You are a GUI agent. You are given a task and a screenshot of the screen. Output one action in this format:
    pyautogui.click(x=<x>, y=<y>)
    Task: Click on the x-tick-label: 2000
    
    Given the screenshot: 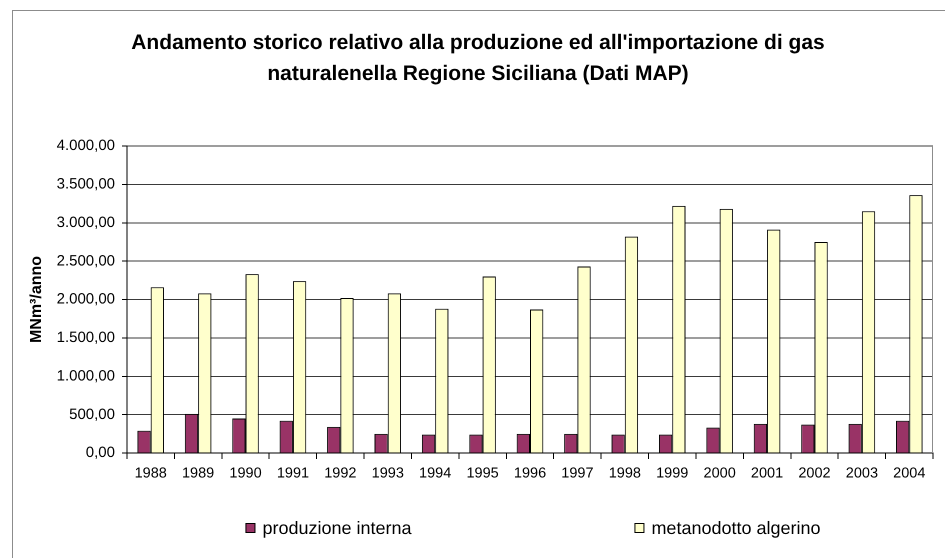 What is the action you would take?
    pyautogui.click(x=720, y=474)
    